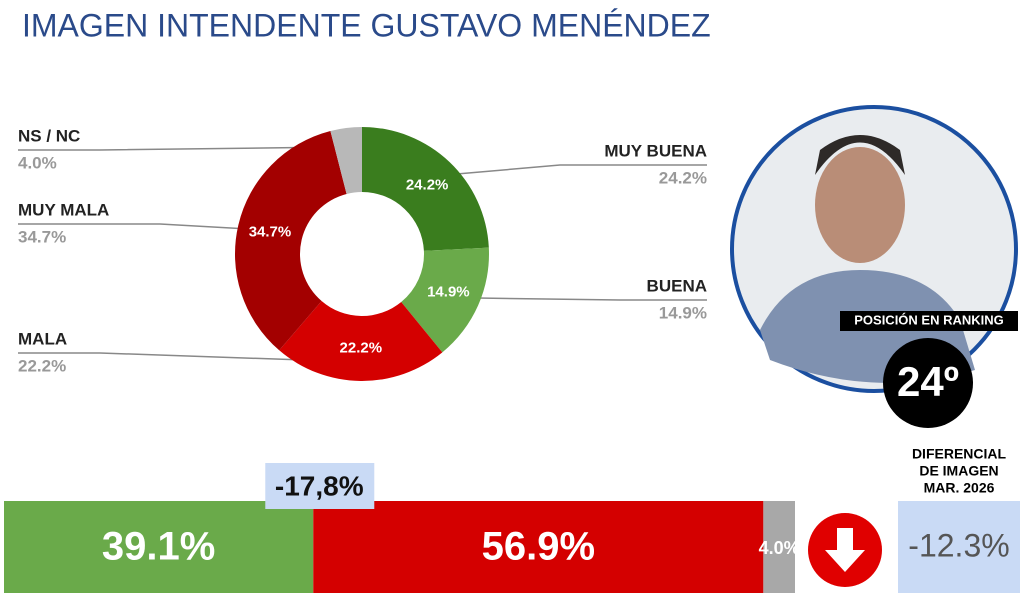  I want to click on ranking-banner, so click(929, 321).